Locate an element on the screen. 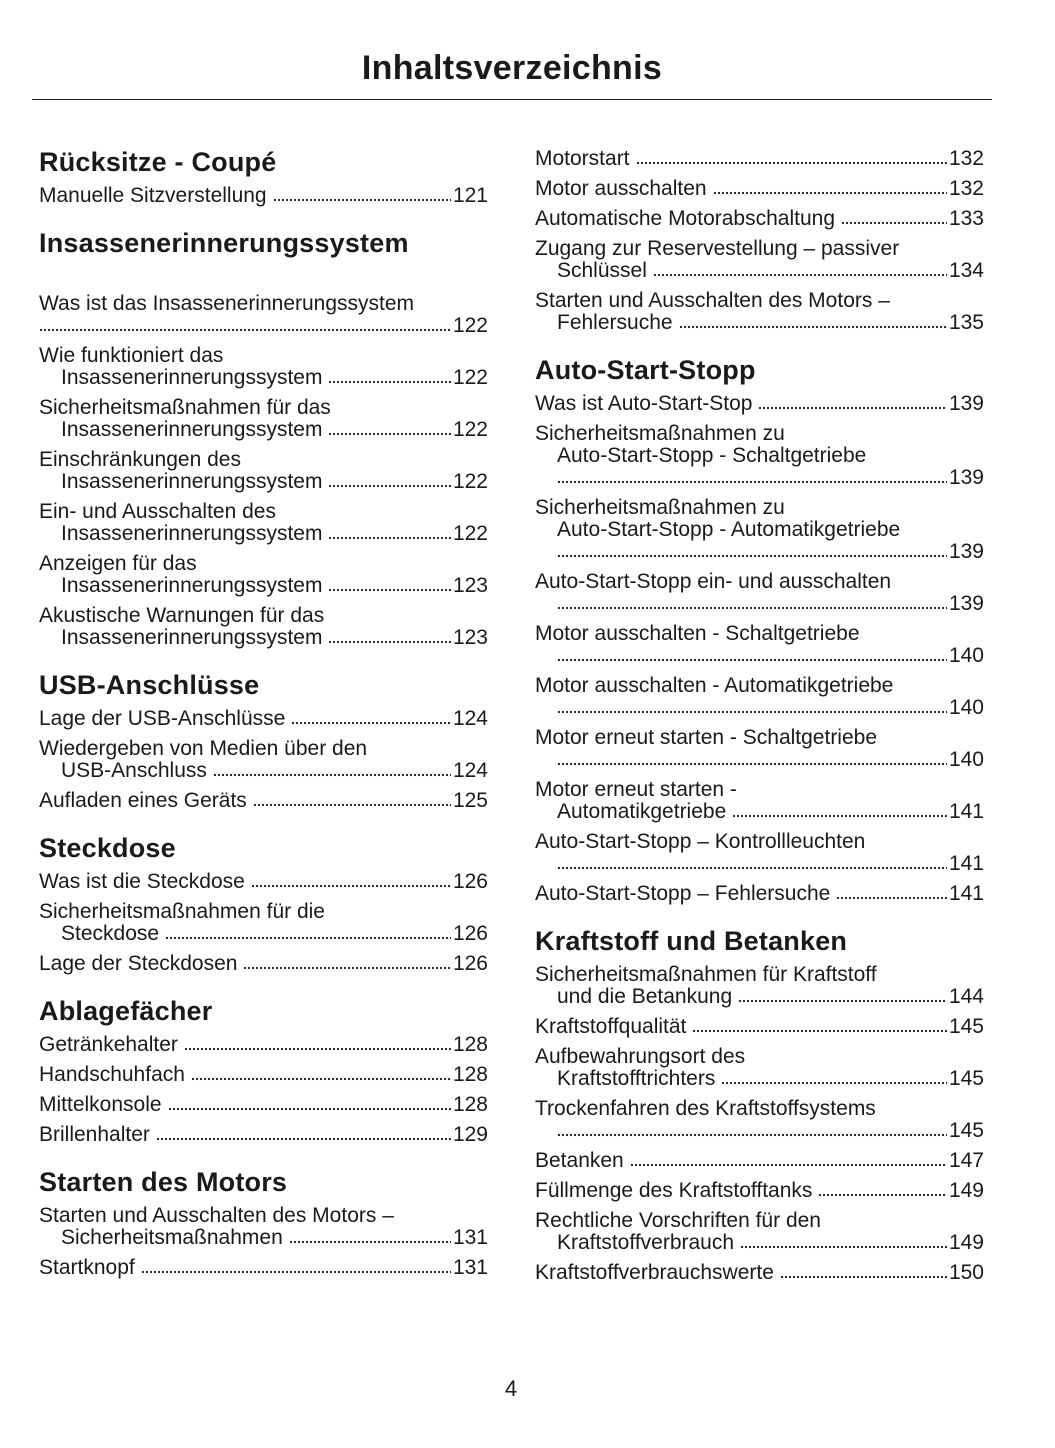 Image resolution: width=1055 pixels, height=1448 pixels. toc-entry: Manuelle Sitzverstellung 121 is located at coordinates (263, 196).